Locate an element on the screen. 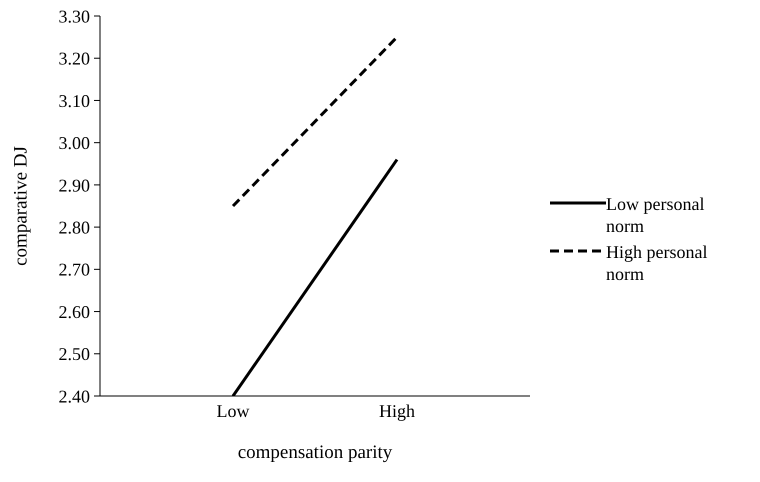 This screenshot has width=760, height=482. y-tick-label: 2.70 is located at coordinates (74, 270).